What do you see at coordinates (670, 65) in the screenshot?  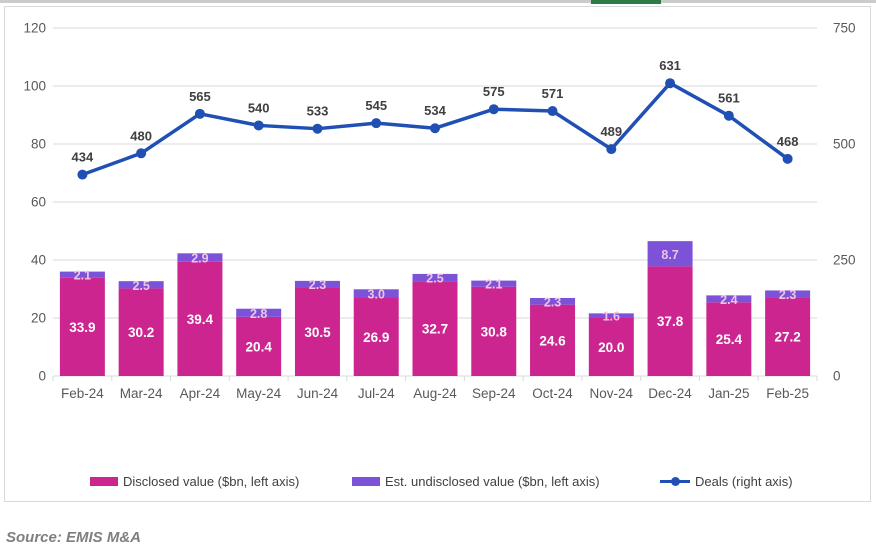 I see `deals-data-label: 631` at bounding box center [670, 65].